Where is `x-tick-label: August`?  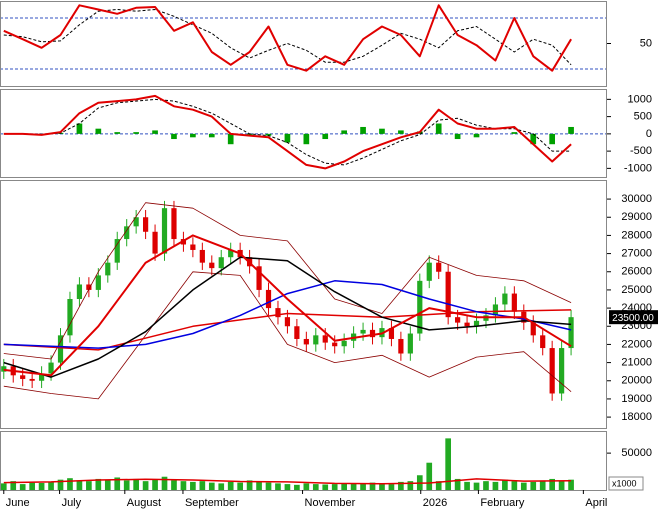 x-tick-label: August is located at coordinates (144, 503).